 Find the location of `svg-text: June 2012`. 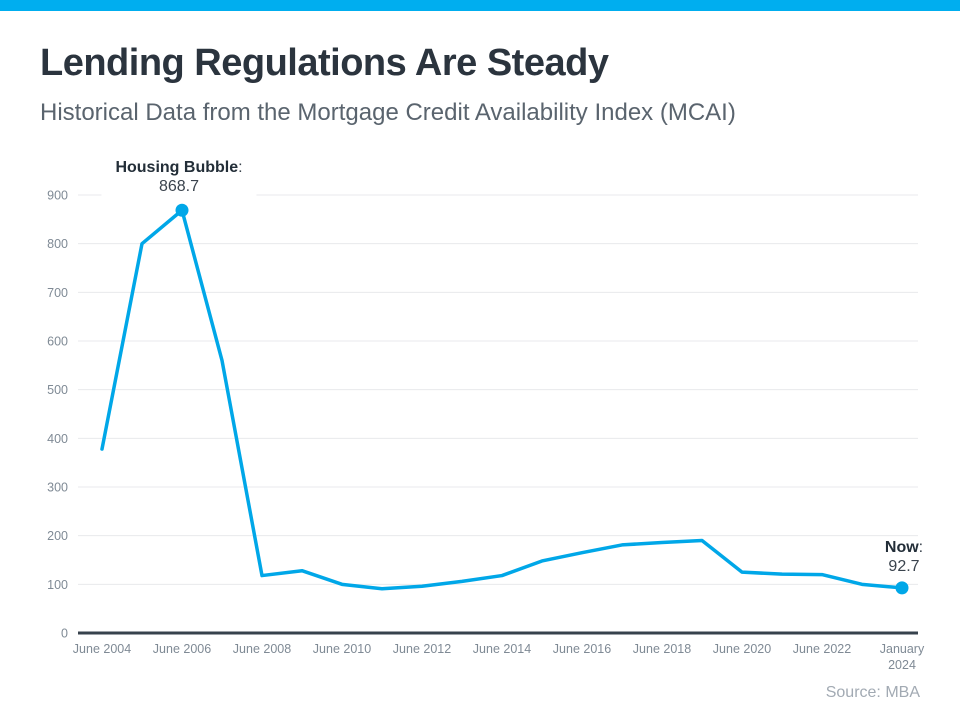

svg-text: June 2012 is located at coordinates (422, 649).